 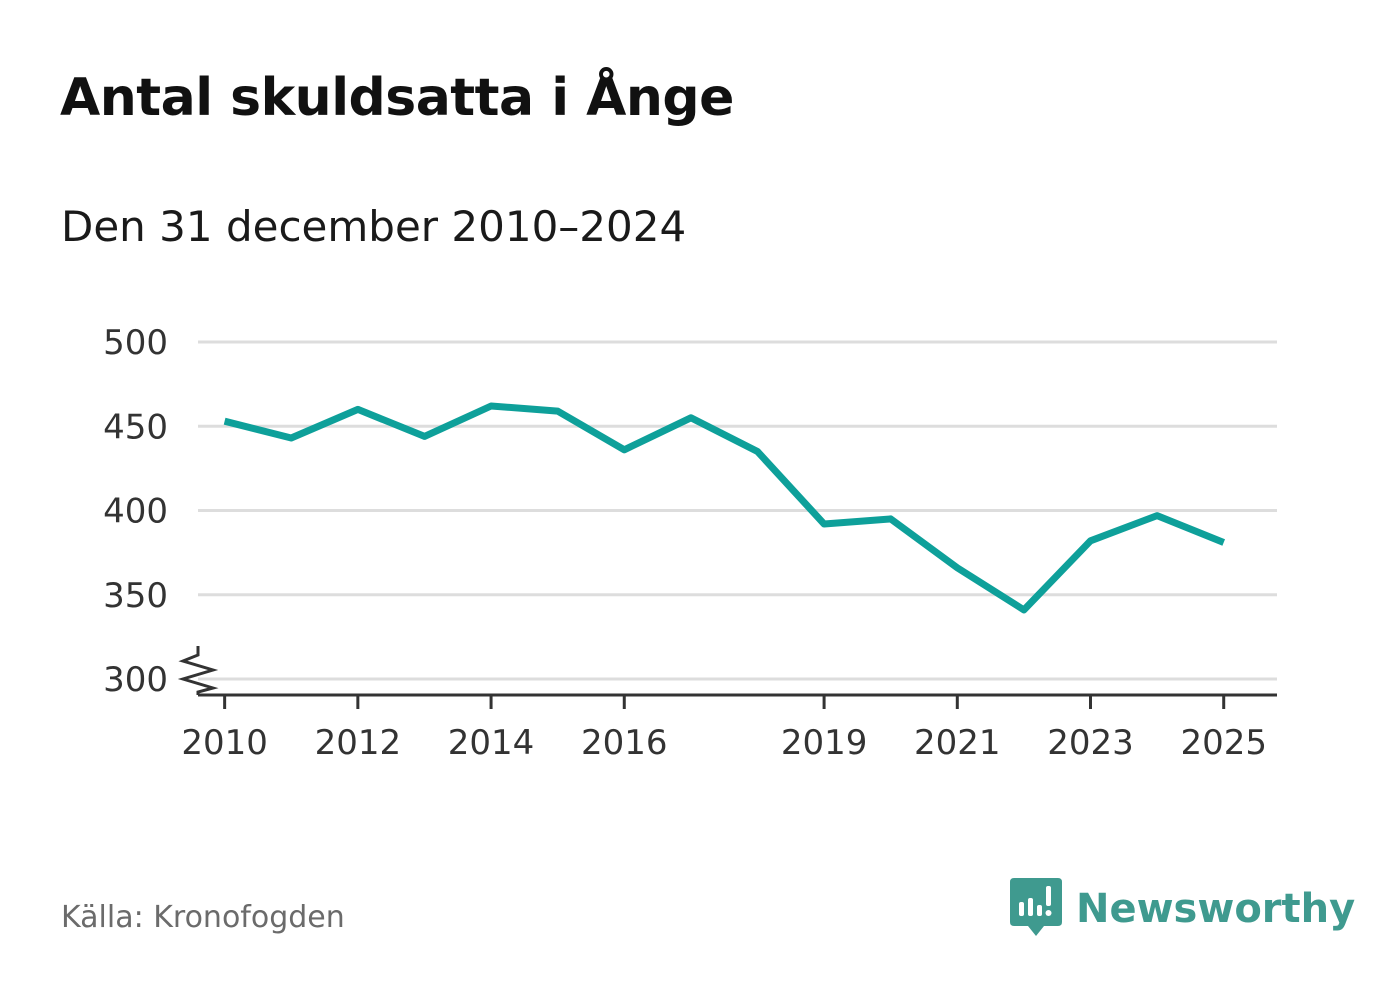 What do you see at coordinates (1216, 909) in the screenshot?
I see `brand-name: Newsworthy` at bounding box center [1216, 909].